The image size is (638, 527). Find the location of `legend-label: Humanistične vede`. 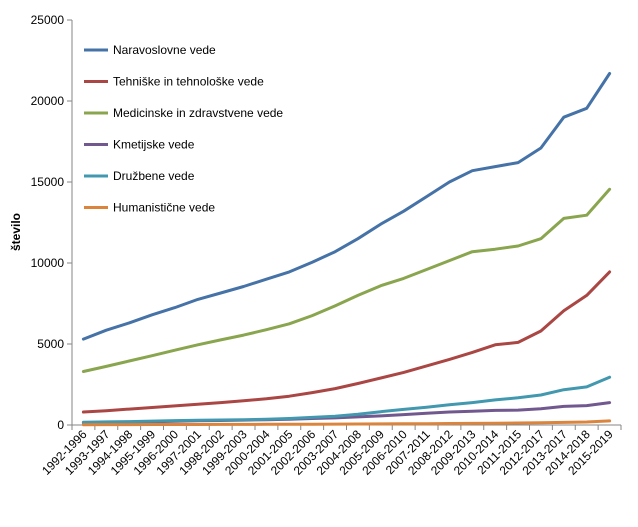

legend-label: Humanistične vede is located at coordinates (164, 208).